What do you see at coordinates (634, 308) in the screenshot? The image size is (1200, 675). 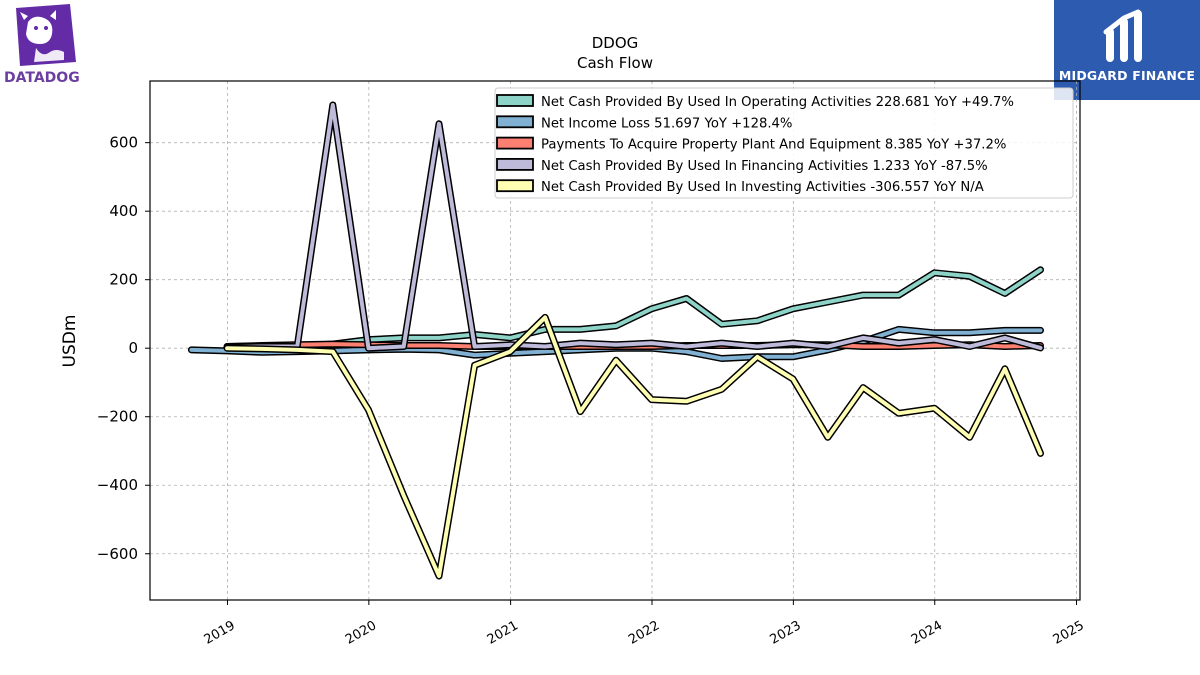 I see `series-0-line` at bounding box center [634, 308].